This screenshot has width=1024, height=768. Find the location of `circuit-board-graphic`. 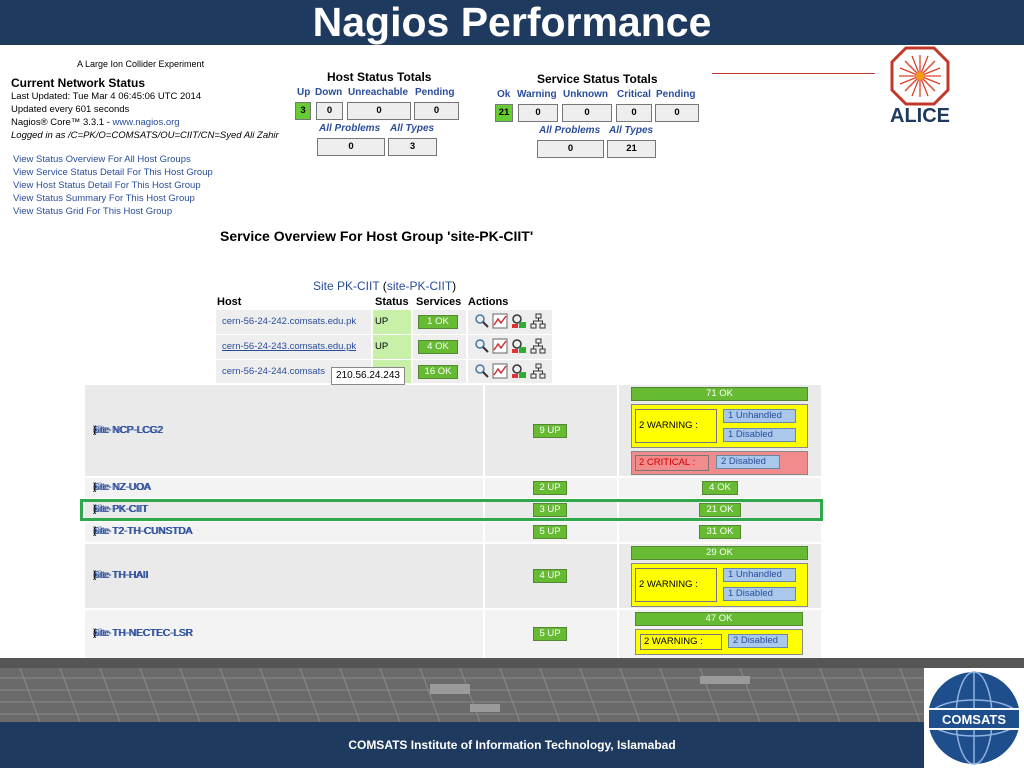

circuit-board-graphic is located at coordinates (462, 695).